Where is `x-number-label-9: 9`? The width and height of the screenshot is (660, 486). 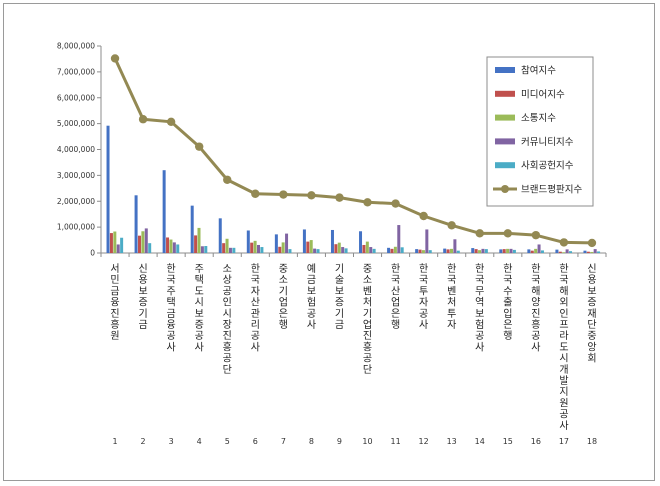
x-number-label-9: 9 is located at coordinates (339, 441).